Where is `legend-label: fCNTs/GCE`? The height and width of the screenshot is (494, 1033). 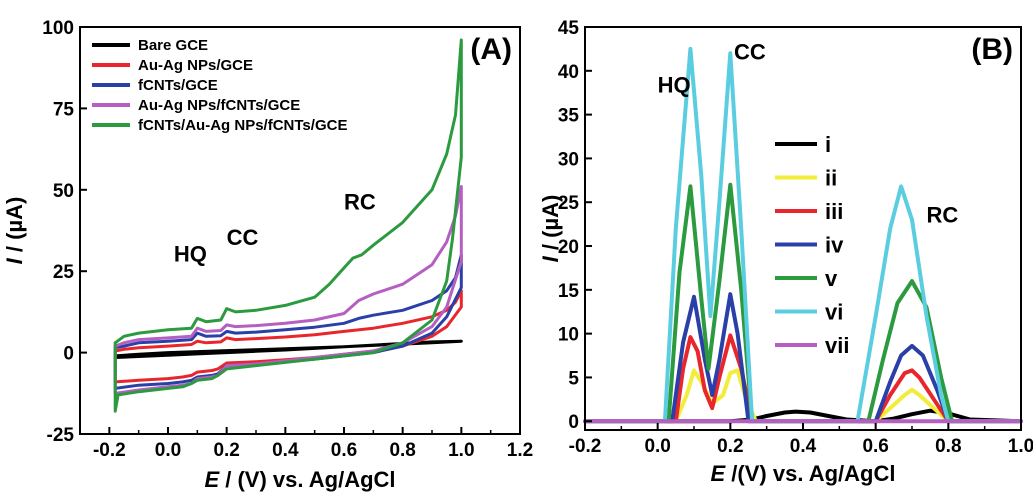
legend-label: fCNTs/GCE is located at coordinates (178, 85).